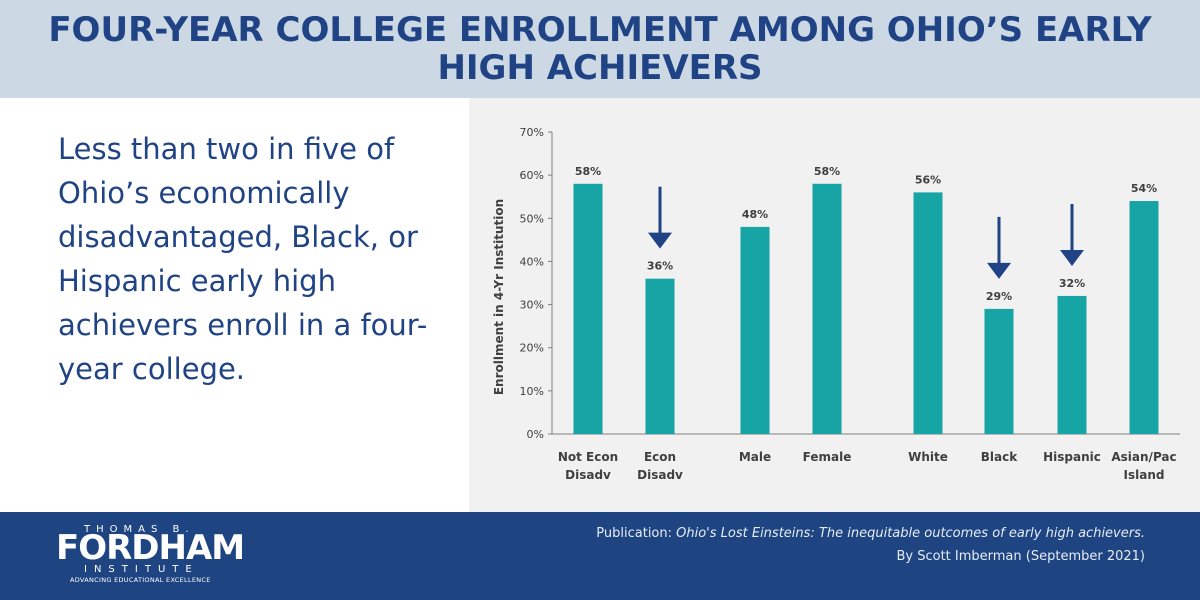 The height and width of the screenshot is (600, 1200). Describe the element at coordinates (755, 457) in the screenshot. I see `category-label: Male` at that location.